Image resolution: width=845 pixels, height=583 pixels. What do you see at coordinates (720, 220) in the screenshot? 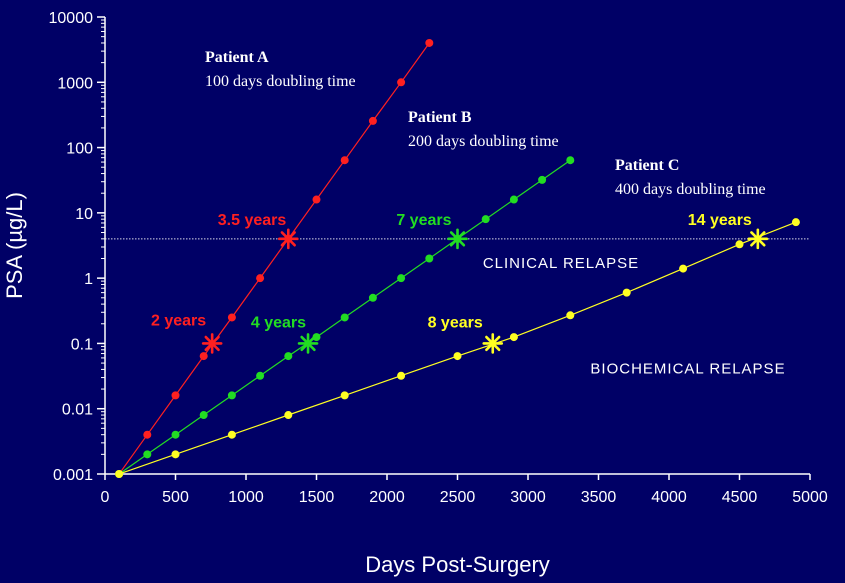
I see `patient-c-years-label: 14 years` at bounding box center [720, 220].